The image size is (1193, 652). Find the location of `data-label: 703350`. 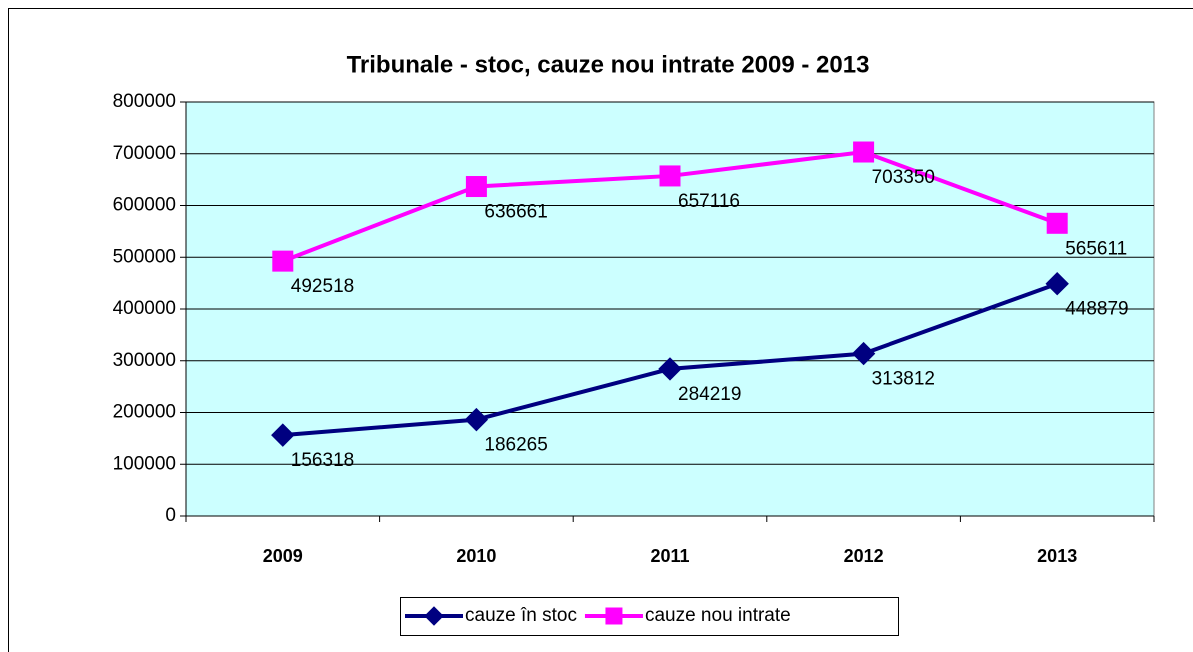

data-label: 703350 is located at coordinates (903, 177).